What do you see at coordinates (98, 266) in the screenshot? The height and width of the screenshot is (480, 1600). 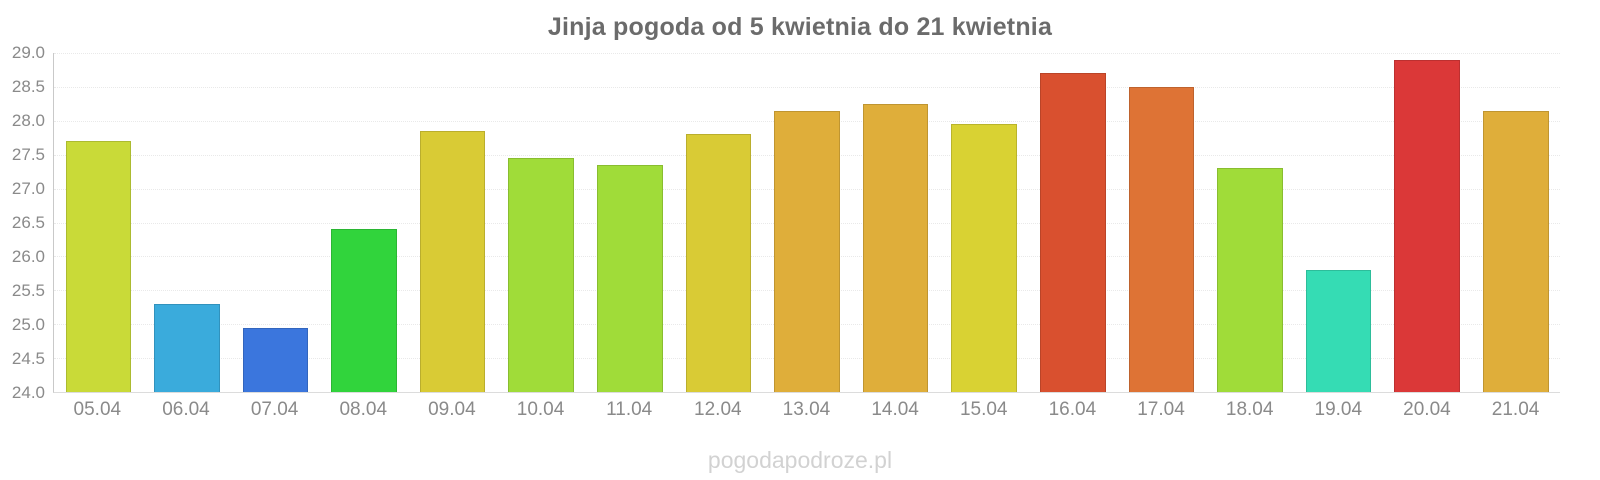 I see `bar-05.04` at bounding box center [98, 266].